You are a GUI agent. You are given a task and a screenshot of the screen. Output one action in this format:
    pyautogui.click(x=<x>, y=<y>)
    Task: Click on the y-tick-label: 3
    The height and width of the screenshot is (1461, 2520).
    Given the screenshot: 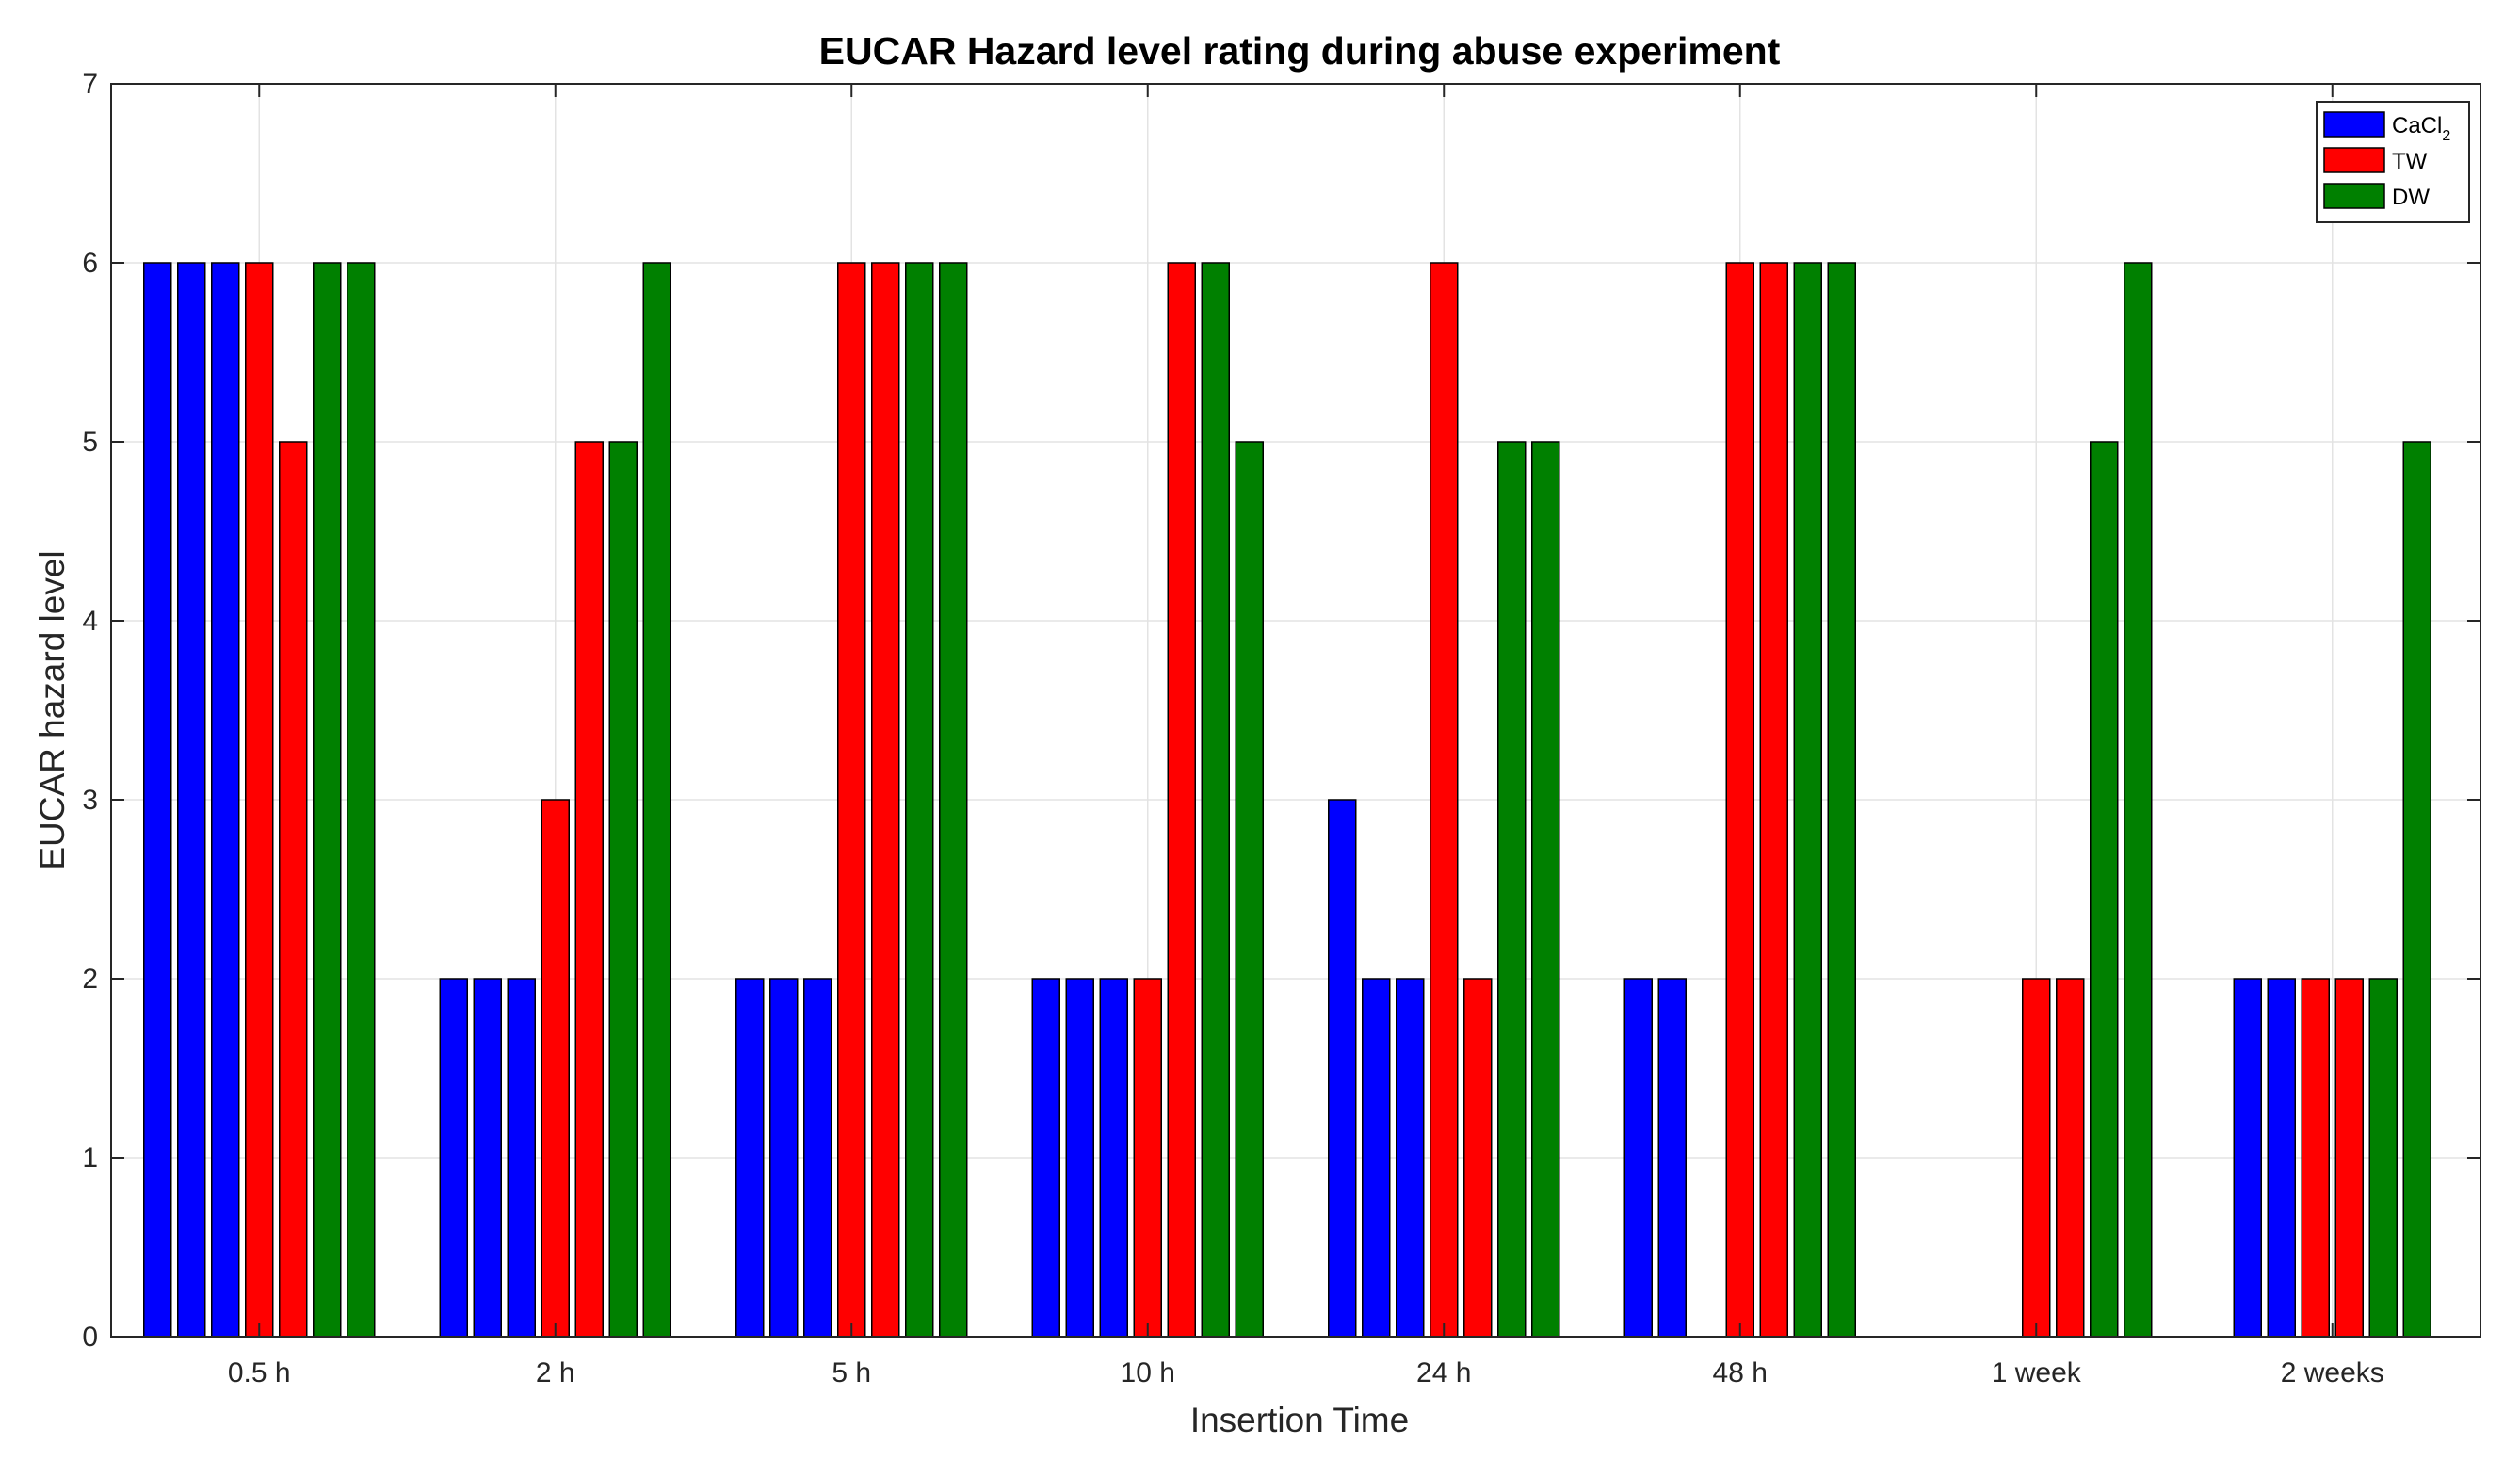 What is the action you would take?
    pyautogui.click(x=90, y=800)
    